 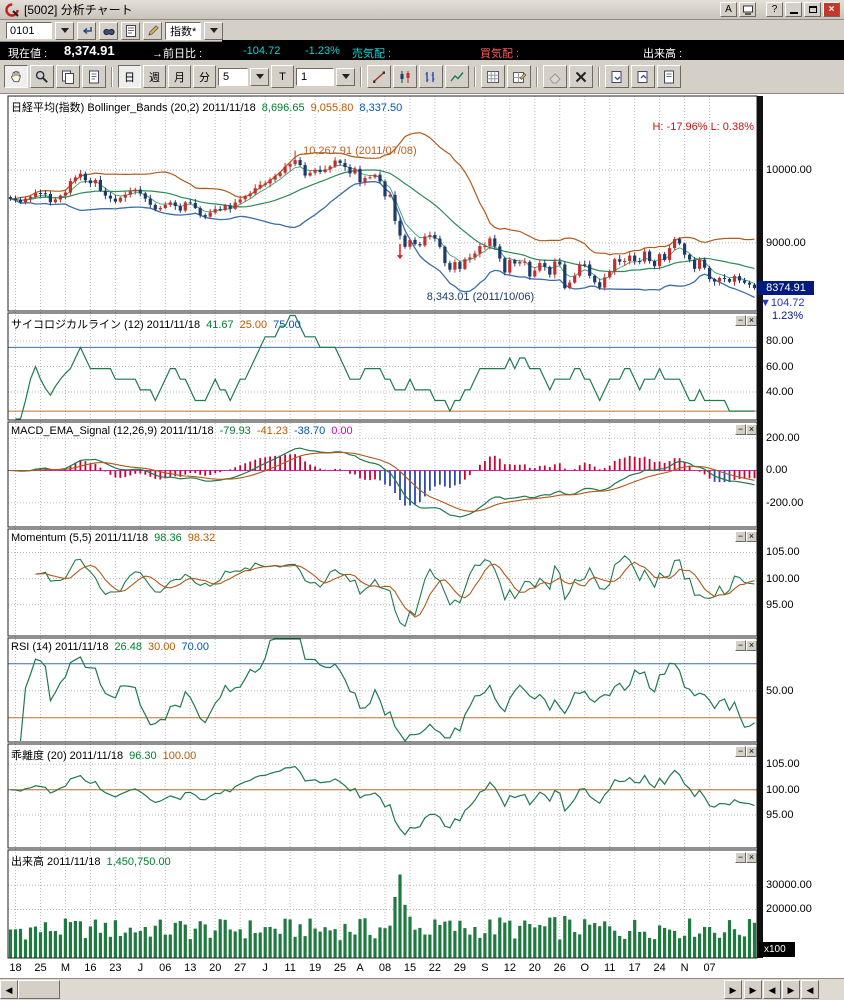 I want to click on a-button: A, so click(x=728, y=9).